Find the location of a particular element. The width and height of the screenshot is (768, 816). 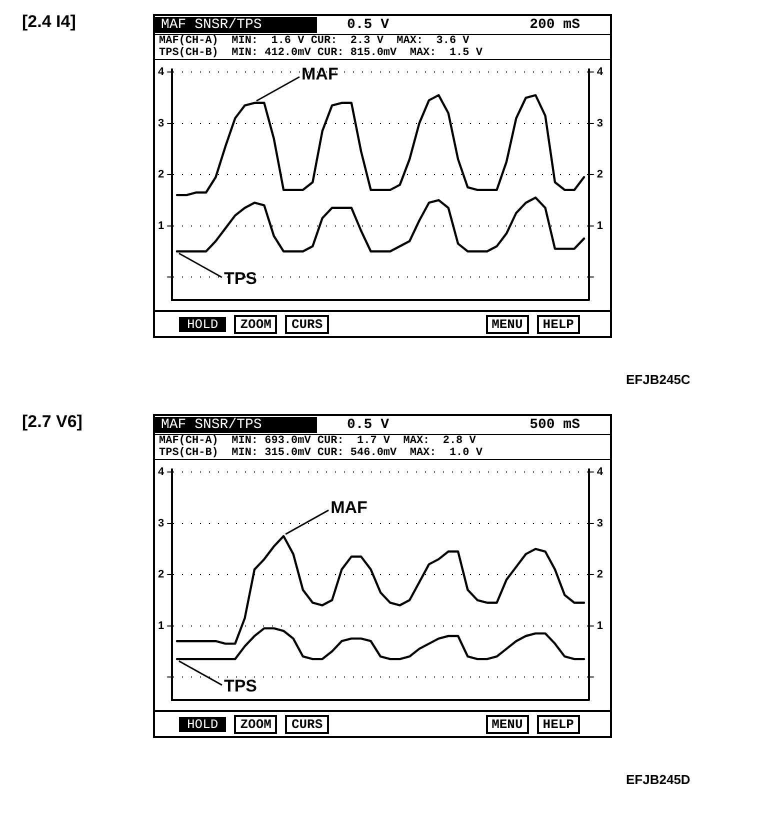

series-label: MAF is located at coordinates (320, 74).